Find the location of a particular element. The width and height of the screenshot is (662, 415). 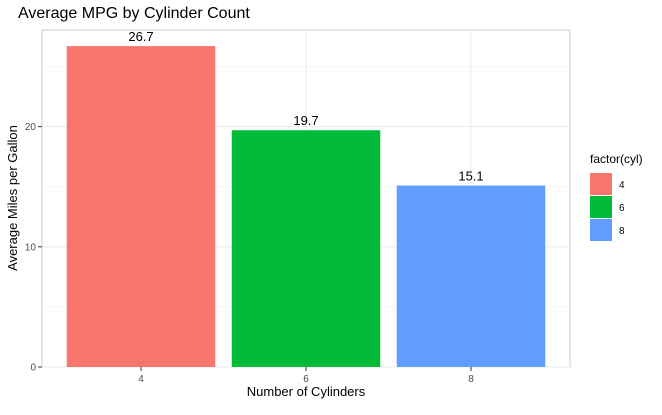

x-tick-label: 8 is located at coordinates (471, 379).